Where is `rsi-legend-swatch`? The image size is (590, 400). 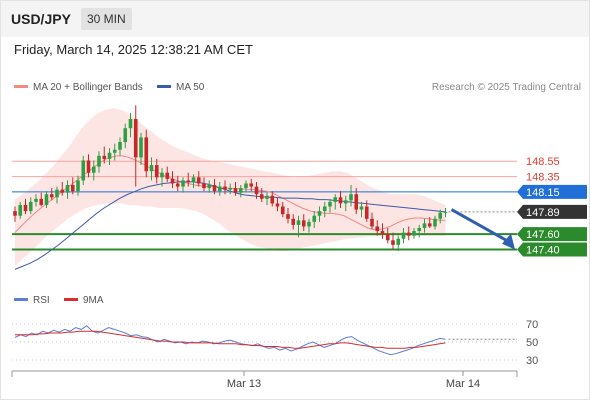 rsi-legend-swatch is located at coordinates (21, 299).